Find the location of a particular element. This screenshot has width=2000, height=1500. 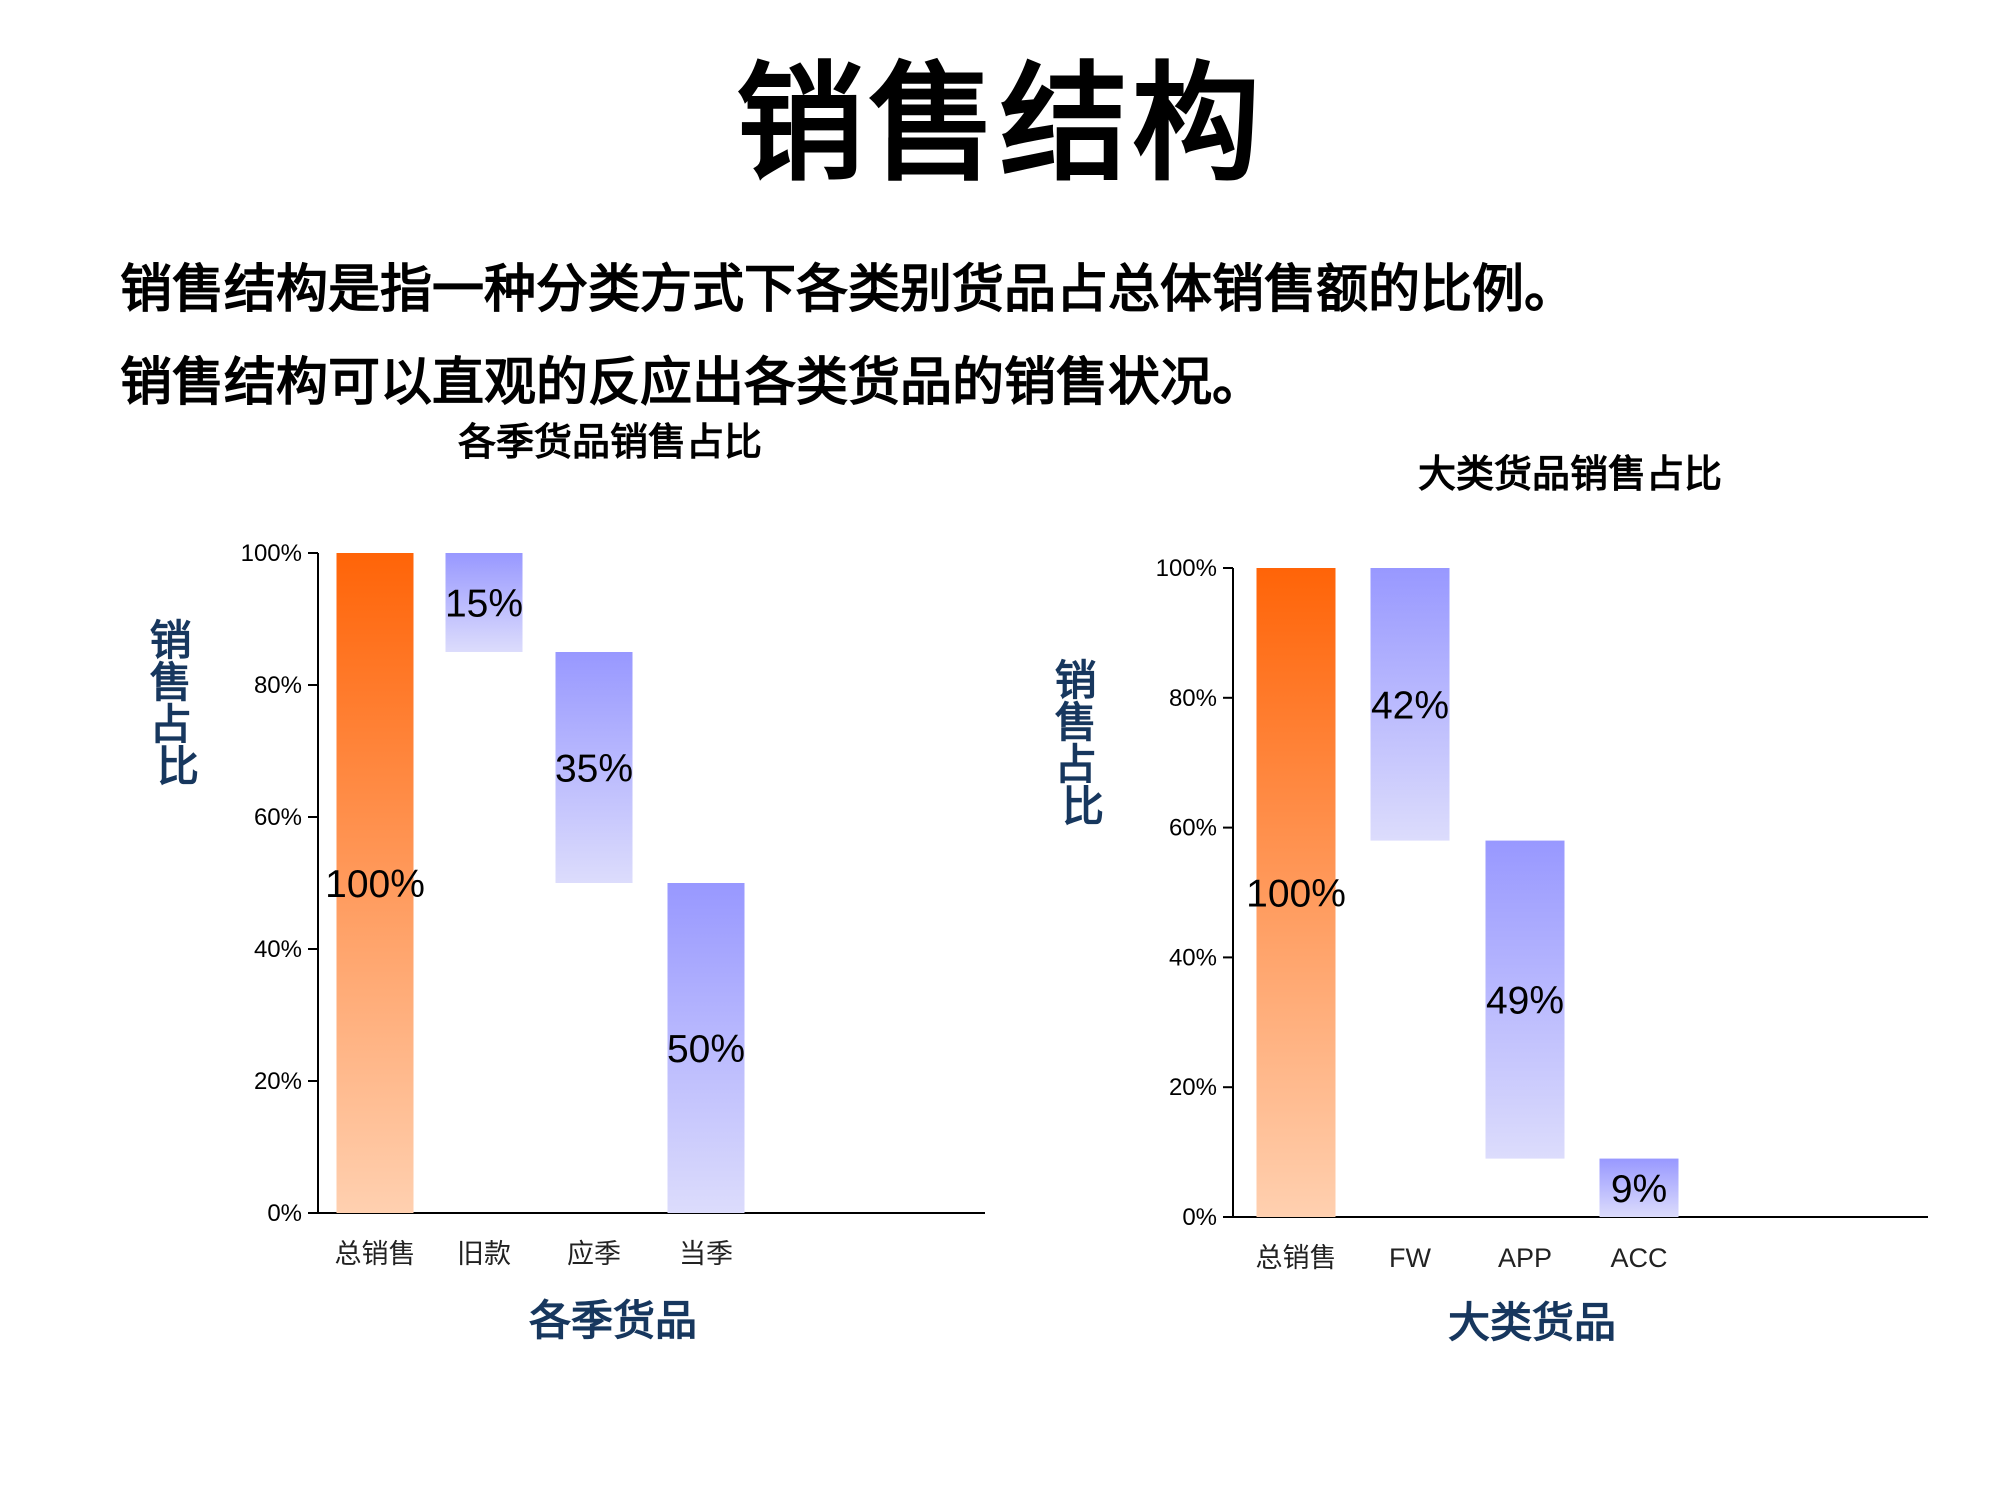

x-category-label: FW is located at coordinates (1410, 1258).